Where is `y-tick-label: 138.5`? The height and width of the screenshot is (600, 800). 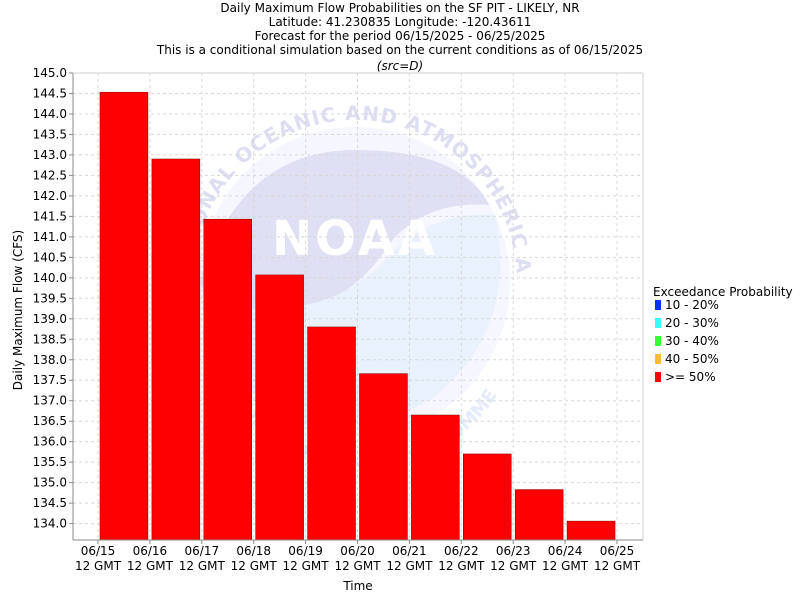 y-tick-label: 138.5 is located at coordinates (50, 339).